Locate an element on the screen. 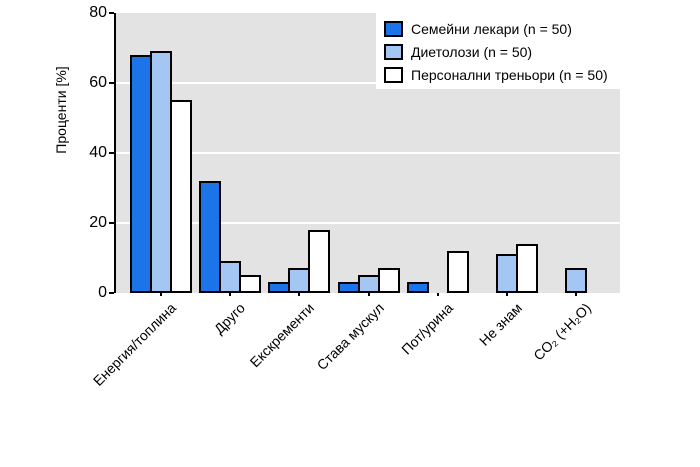  legend-item-3: Персонални треньори (n = 50) is located at coordinates (500, 75).